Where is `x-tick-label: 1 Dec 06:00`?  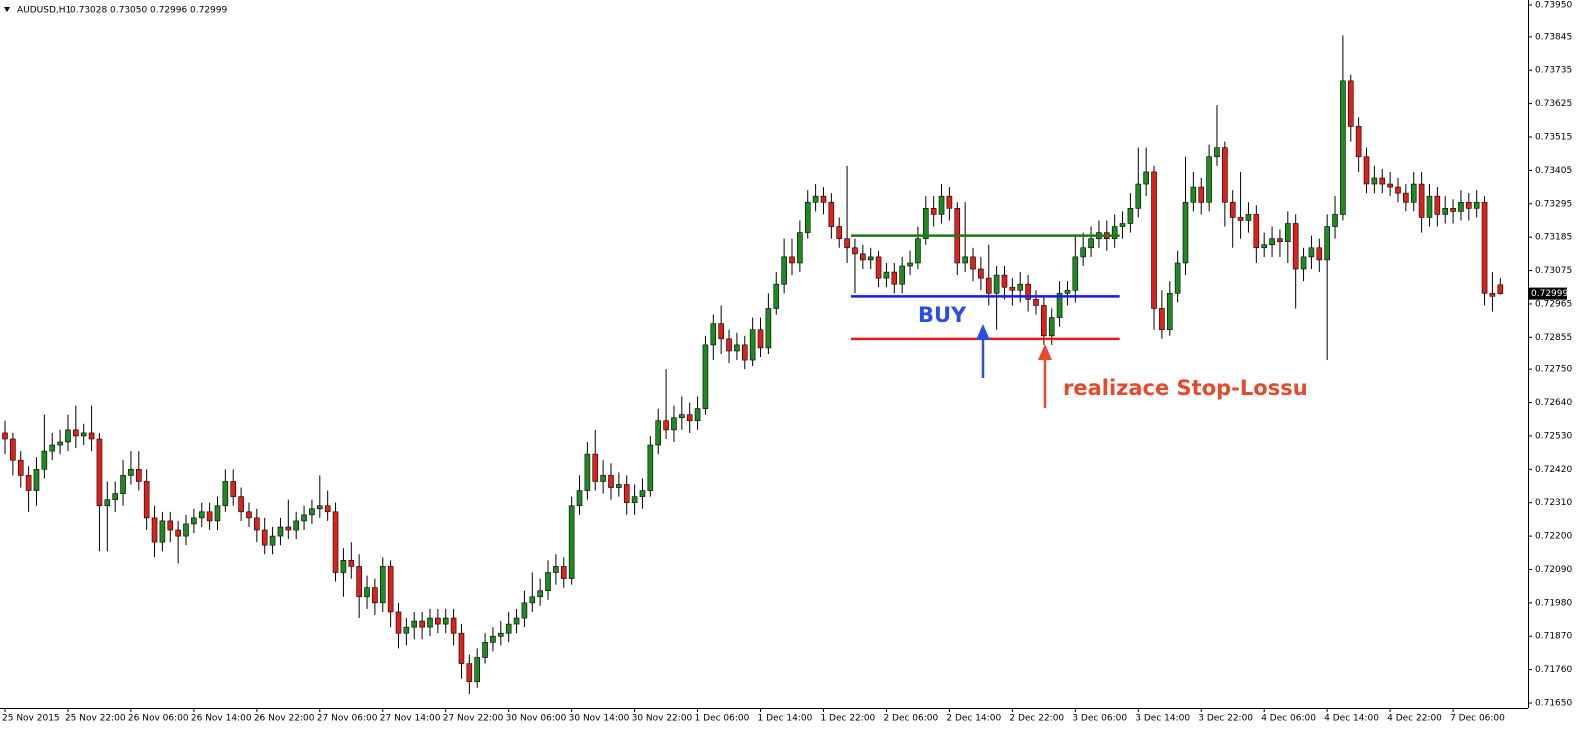
x-tick-label: 1 Dec 06:00 is located at coordinates (722, 719).